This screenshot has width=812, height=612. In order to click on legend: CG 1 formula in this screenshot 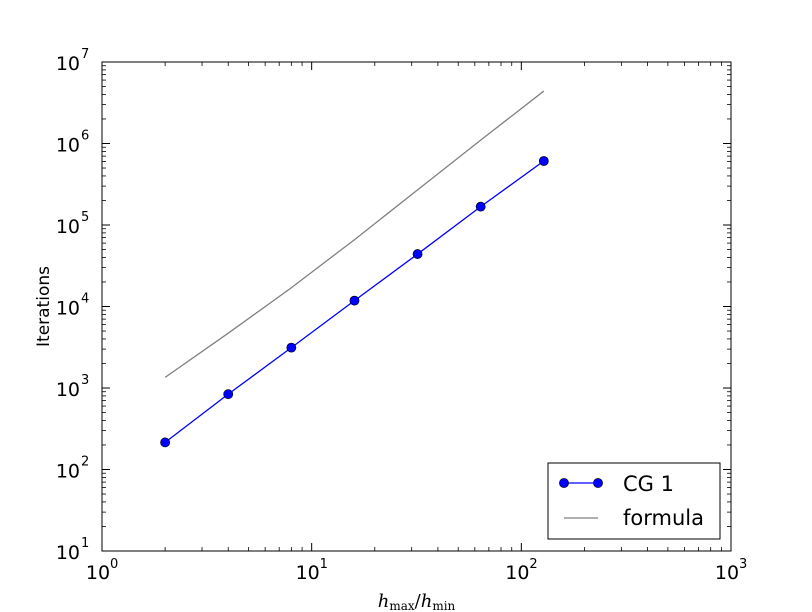, I will do `click(634, 501)`.